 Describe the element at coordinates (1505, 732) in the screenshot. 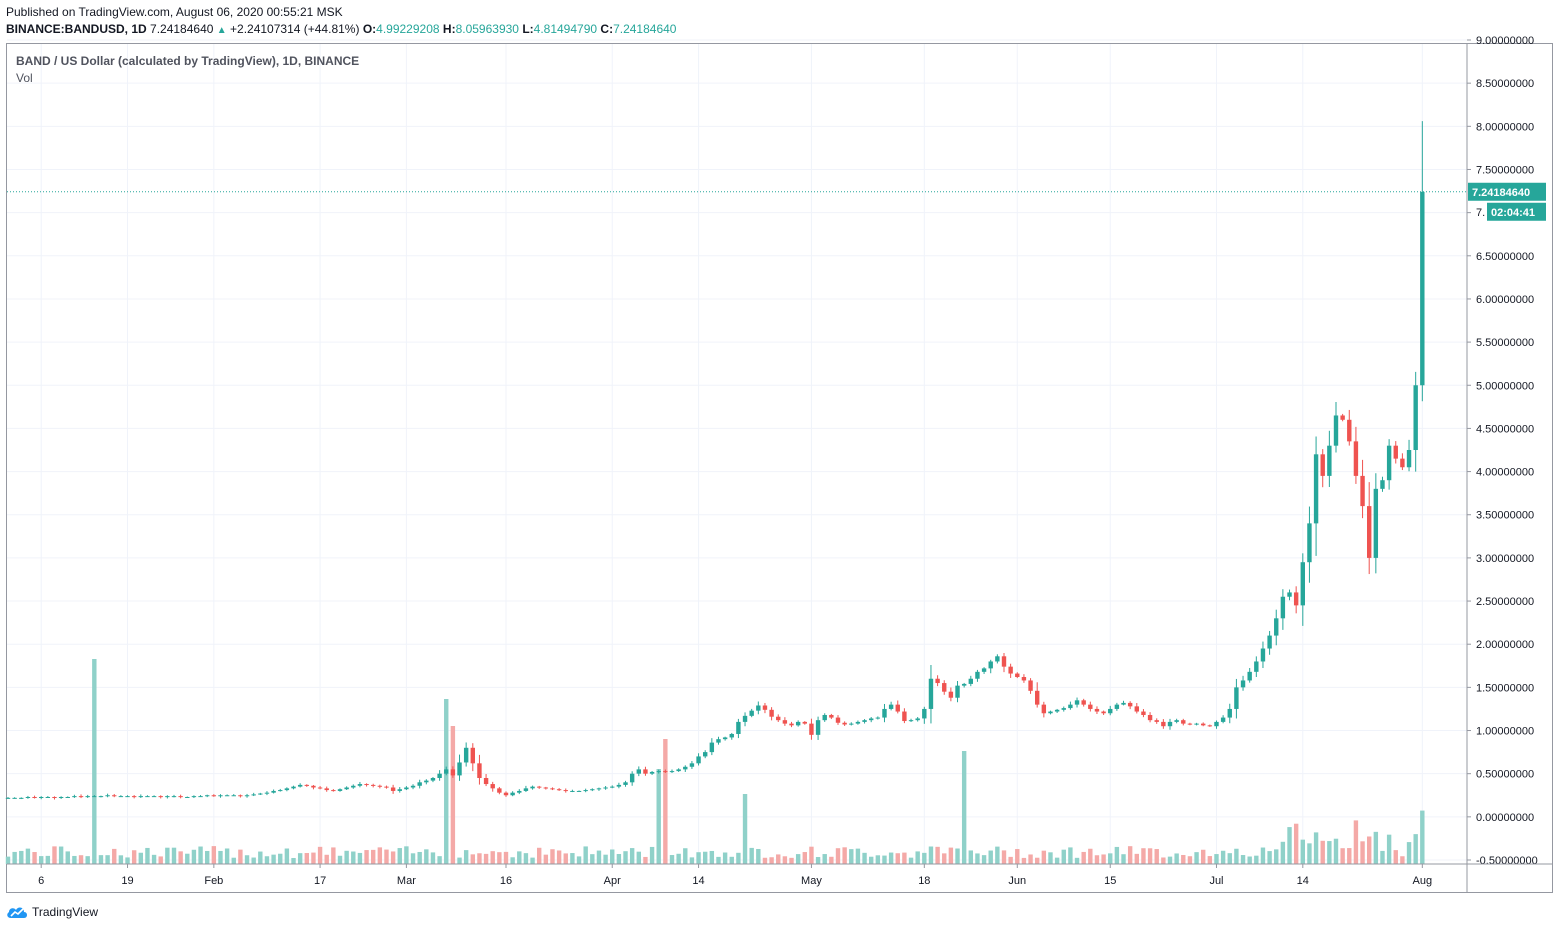

I see `y-tick-label: 1.00000000` at that location.